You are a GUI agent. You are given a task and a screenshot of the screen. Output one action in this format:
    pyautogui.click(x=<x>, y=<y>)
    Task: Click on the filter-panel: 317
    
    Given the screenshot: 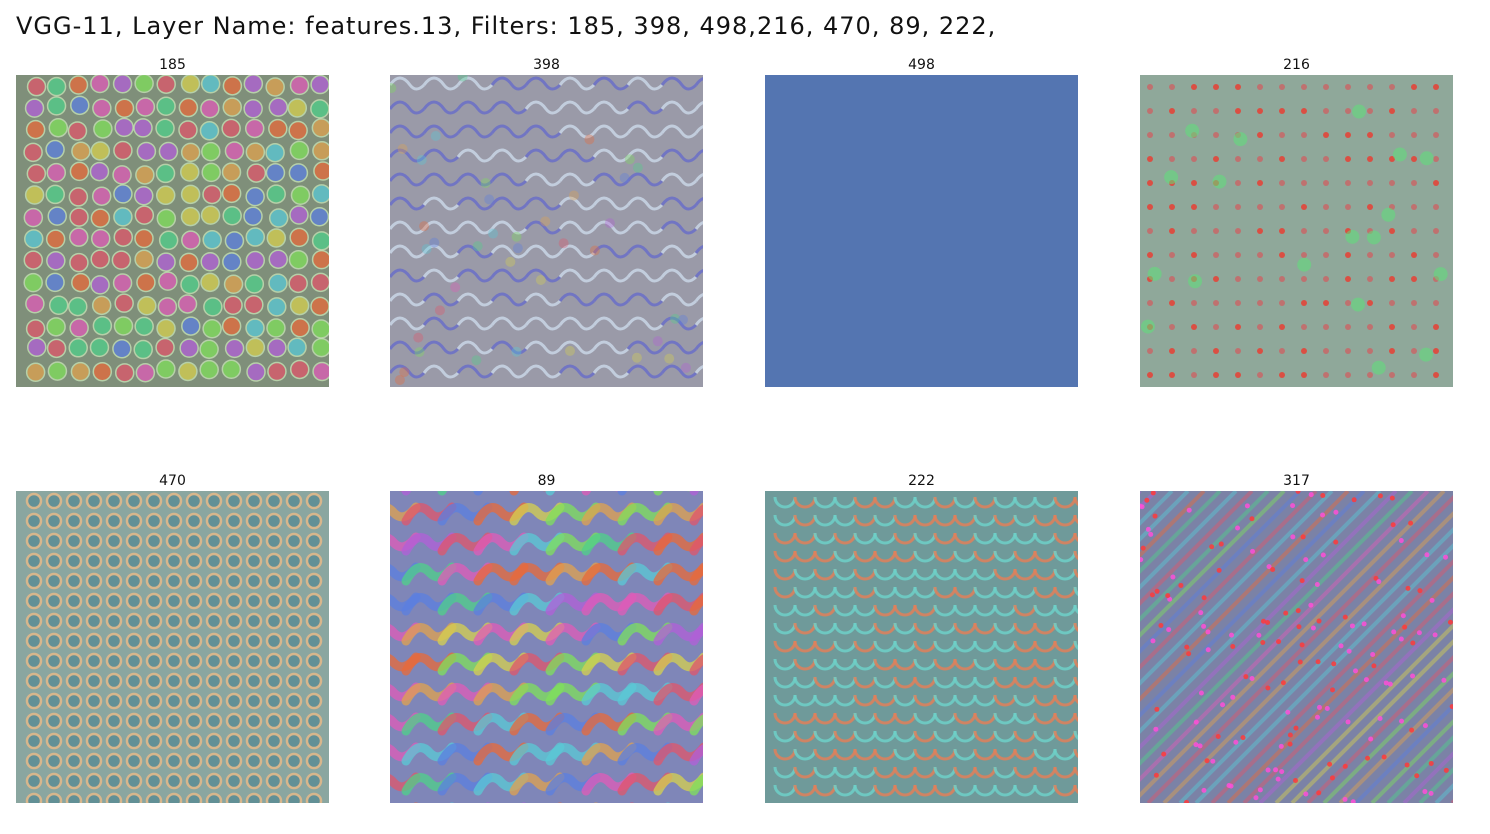 What is the action you would take?
    pyautogui.click(x=1296, y=637)
    